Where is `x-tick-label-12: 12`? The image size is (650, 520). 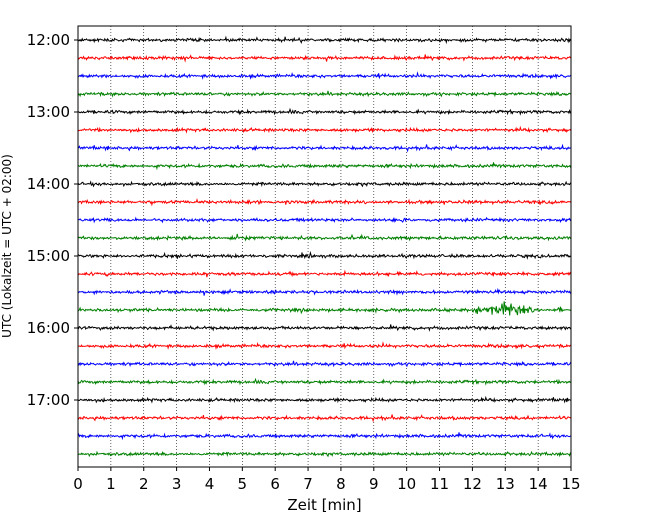
x-tick-label-12: 12 is located at coordinates (472, 484).